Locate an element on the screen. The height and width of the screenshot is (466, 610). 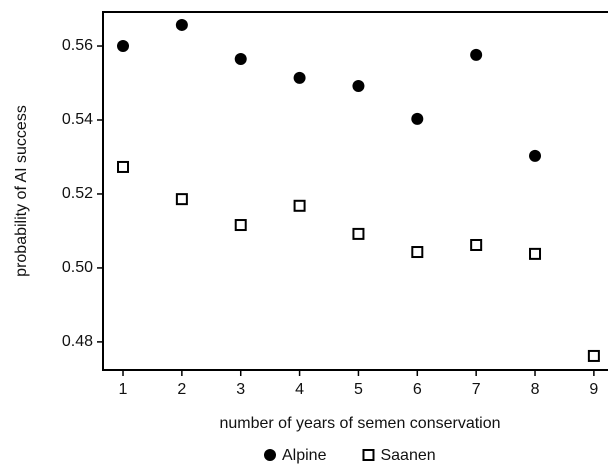
legend-label: Alpine is located at coordinates (304, 455).